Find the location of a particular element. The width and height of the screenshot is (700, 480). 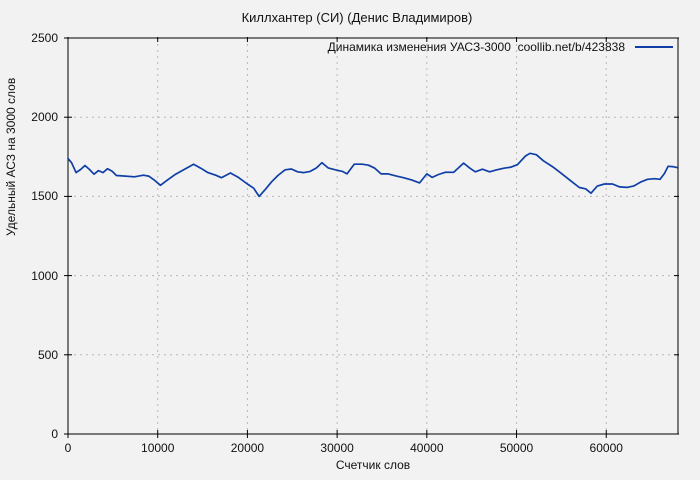

x-tick-label: 40000 is located at coordinates (427, 448).